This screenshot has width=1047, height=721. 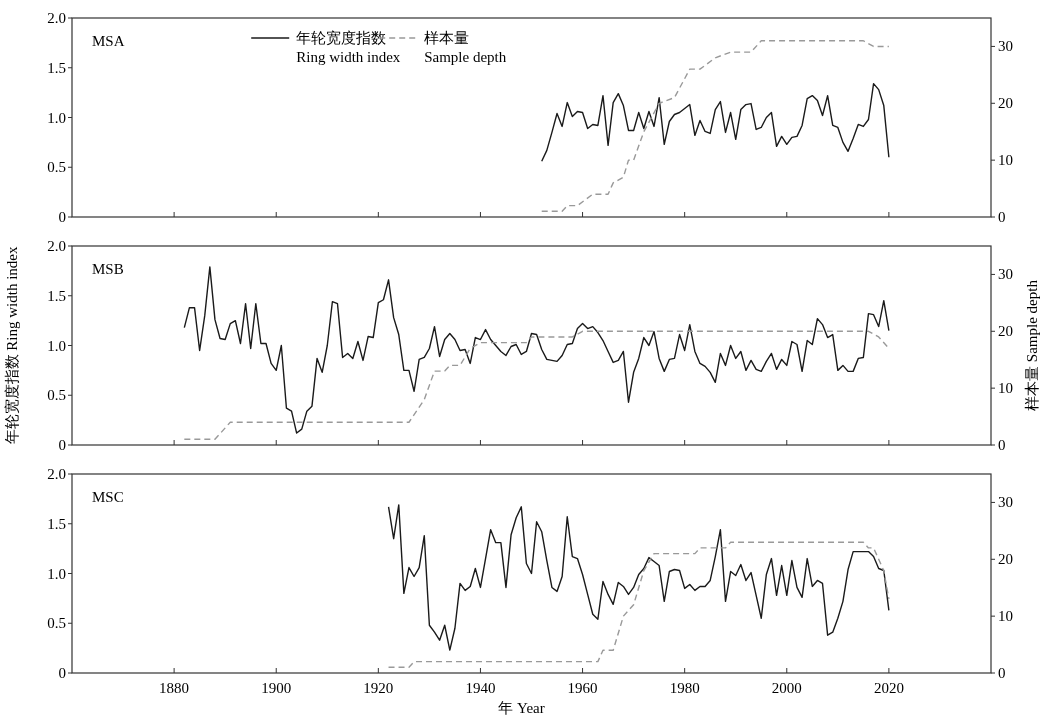 What do you see at coordinates (276, 688) in the screenshot?
I see `x-tick-label: 1900` at bounding box center [276, 688].